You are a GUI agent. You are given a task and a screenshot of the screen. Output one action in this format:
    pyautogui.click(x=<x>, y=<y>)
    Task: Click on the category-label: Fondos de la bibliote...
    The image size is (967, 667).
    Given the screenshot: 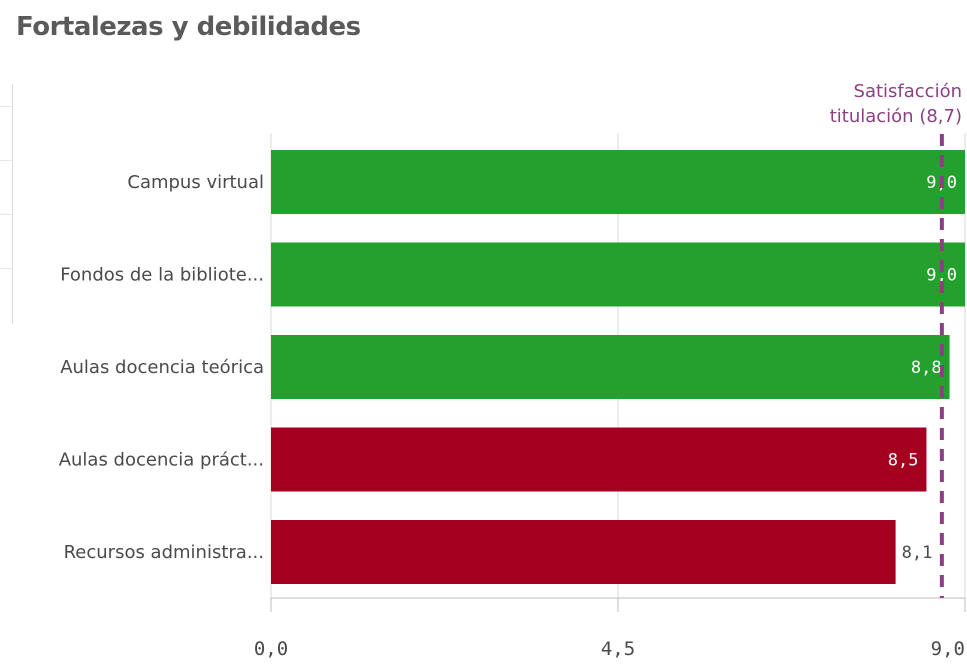 What is the action you would take?
    pyautogui.click(x=162, y=275)
    